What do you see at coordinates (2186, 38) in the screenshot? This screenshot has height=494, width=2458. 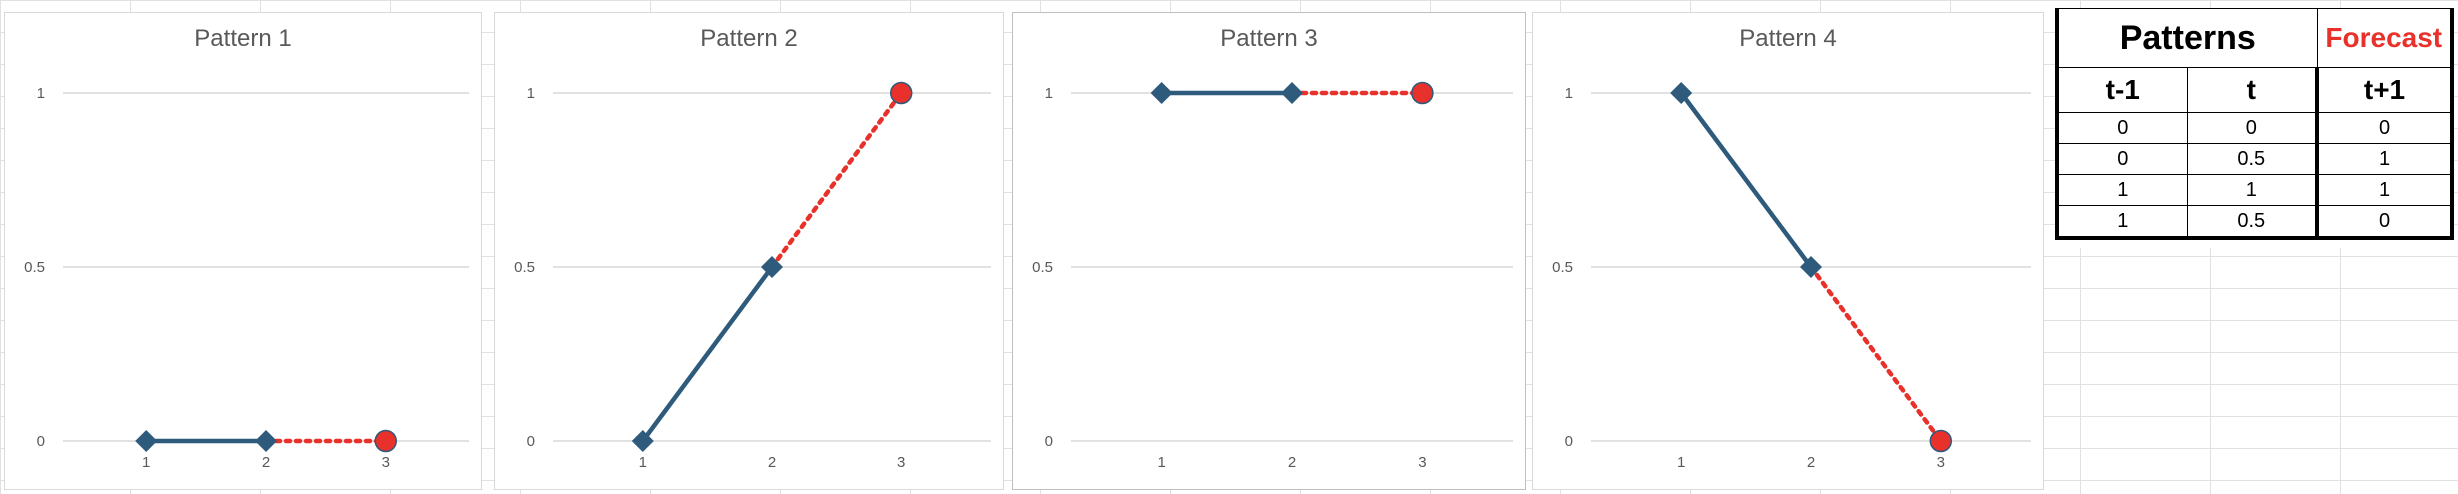 I see `patterns-header: Patterns` at bounding box center [2186, 38].